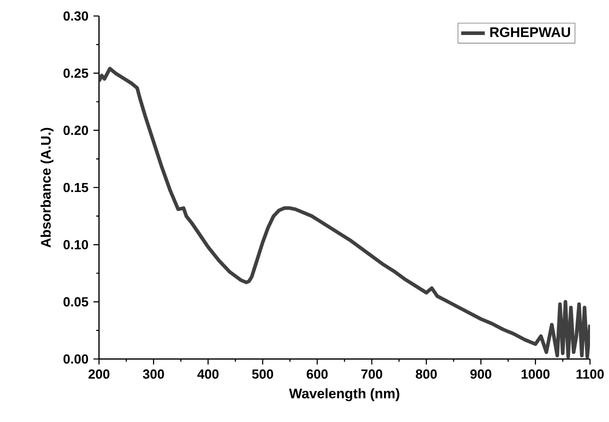  What do you see at coordinates (76, 187) in the screenshot?
I see `y-tick-label: 0.15` at bounding box center [76, 187].